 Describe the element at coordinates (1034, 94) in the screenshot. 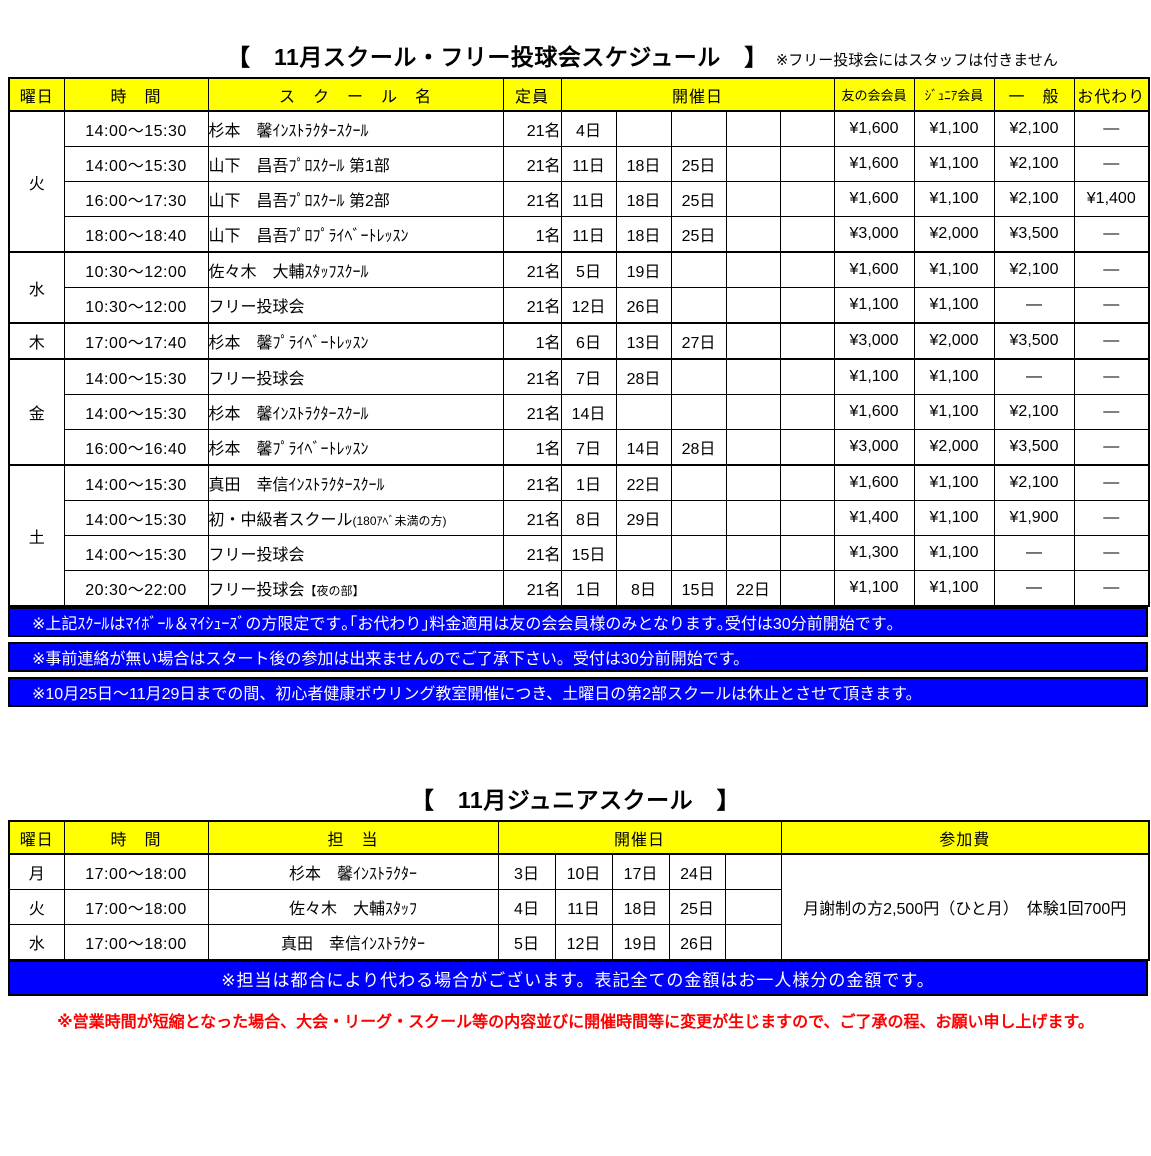

I see `col-header-general: 一 般` at that location.